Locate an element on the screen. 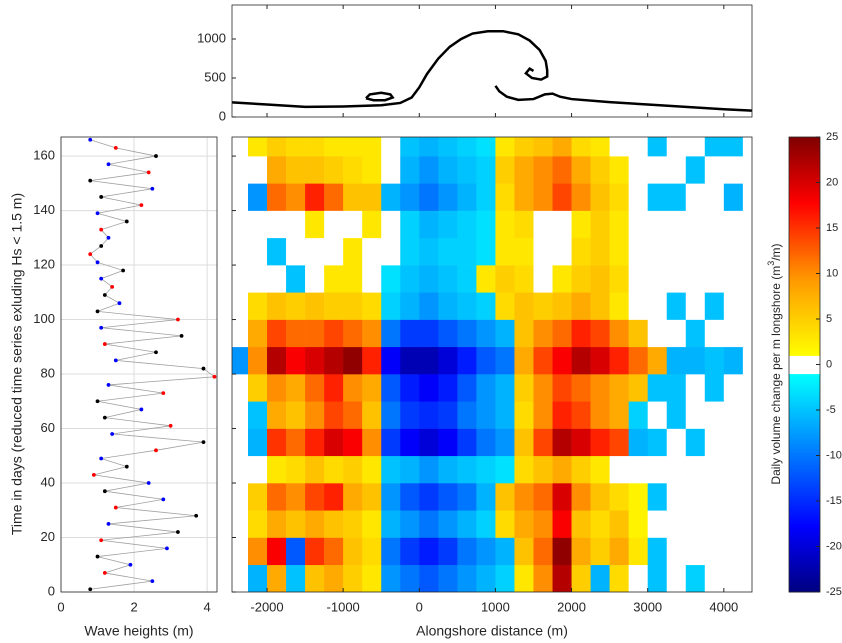 The width and height of the screenshot is (842, 643). y-tick-label: 80 is located at coordinates (48, 372).